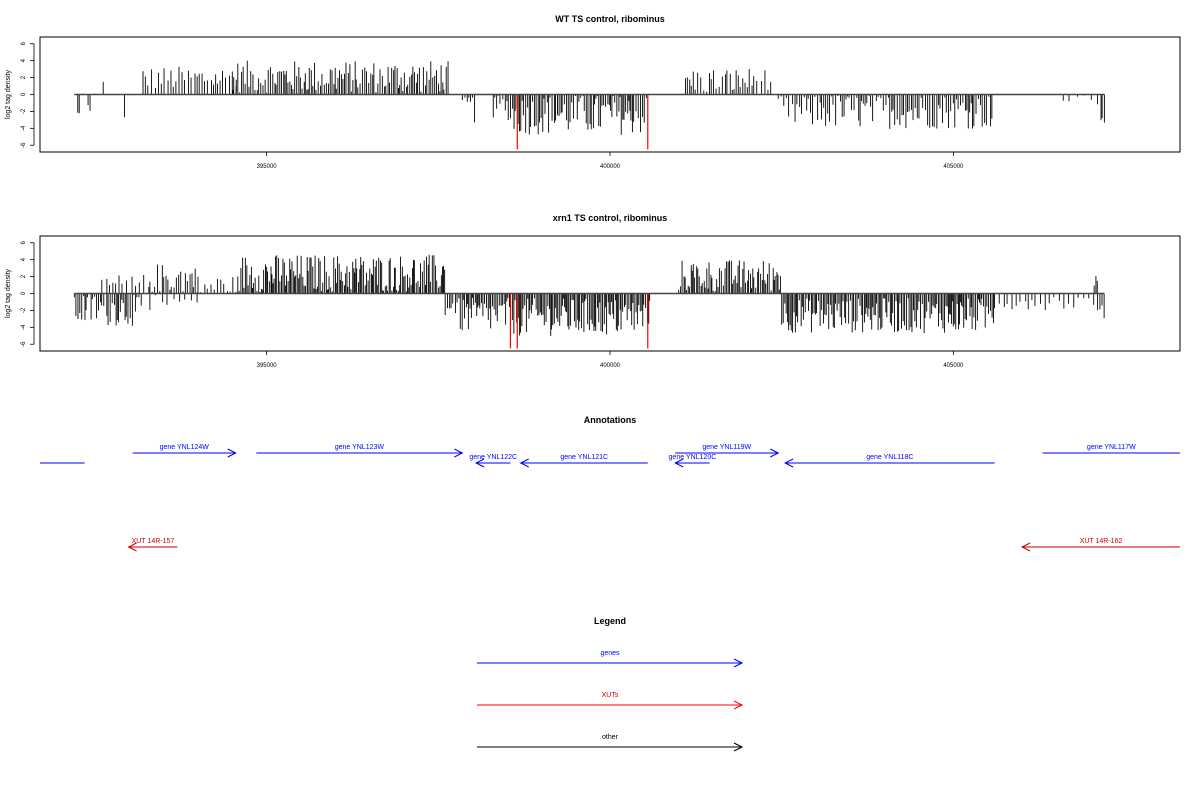 The height and width of the screenshot is (800, 1200). I want to click on panel-title: xrn1 TS control, ribominus, so click(610, 218).